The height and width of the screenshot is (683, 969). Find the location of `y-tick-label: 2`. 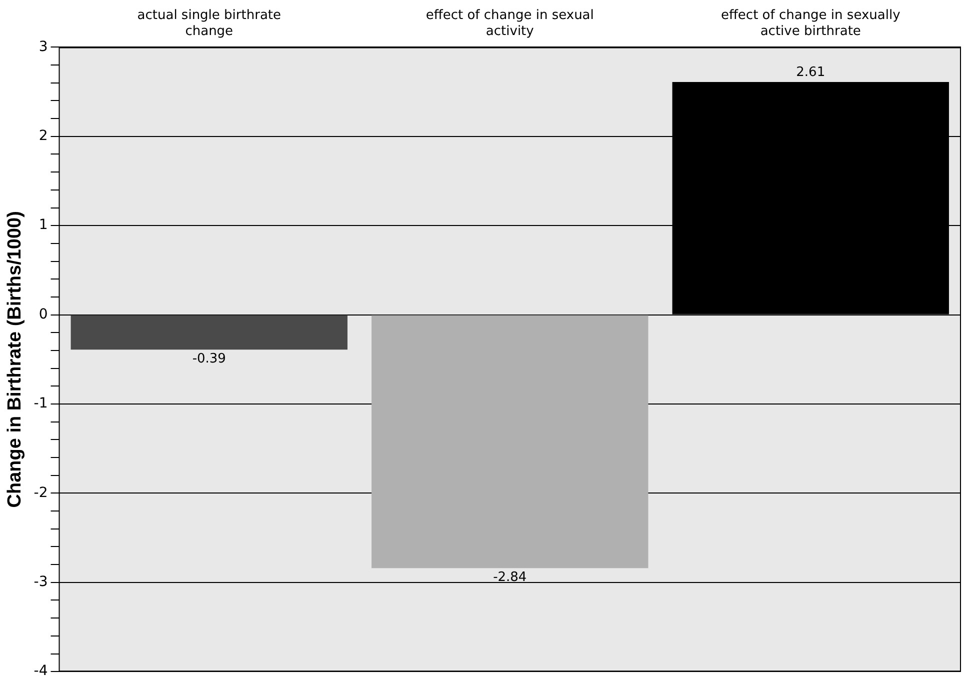

y-tick-label: 2 is located at coordinates (43, 136).